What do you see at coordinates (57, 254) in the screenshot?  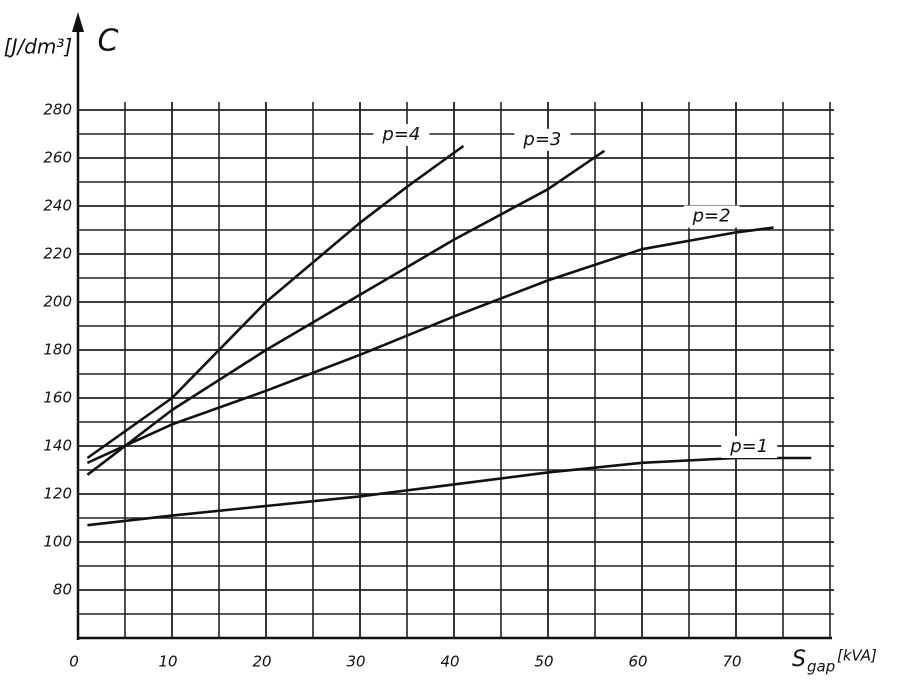 I see `y-tick-label: 220` at bounding box center [57, 254].